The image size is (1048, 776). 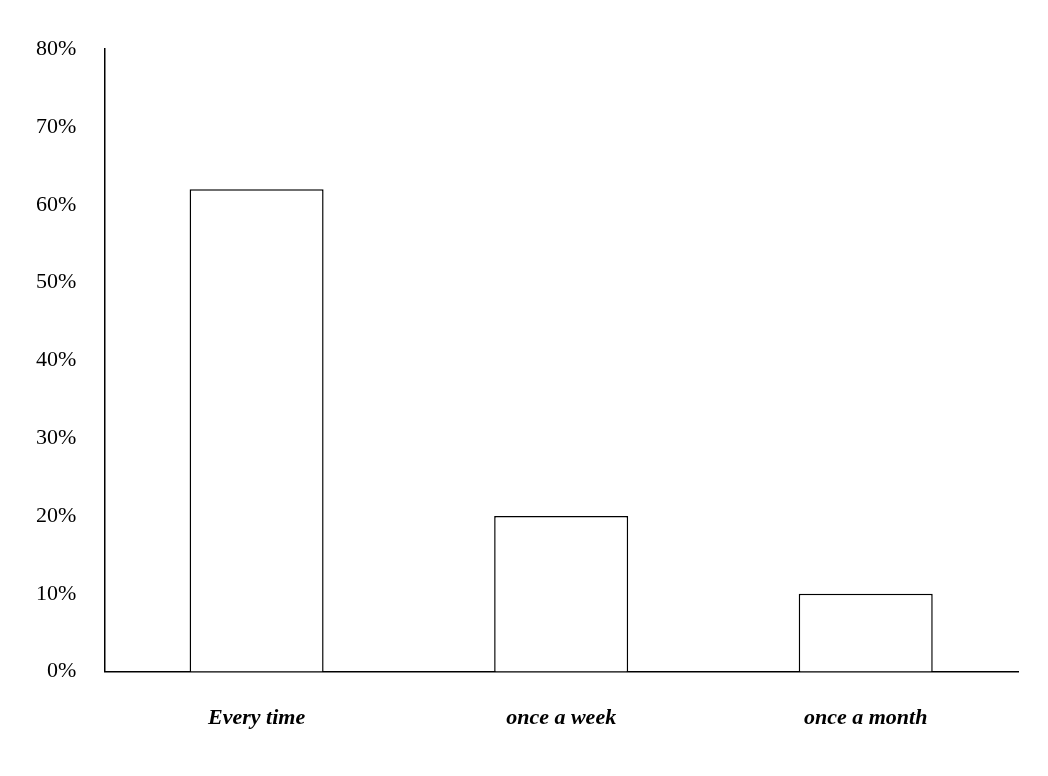 What do you see at coordinates (62, 670) in the screenshot?
I see `y-tick-label: 0%` at bounding box center [62, 670].